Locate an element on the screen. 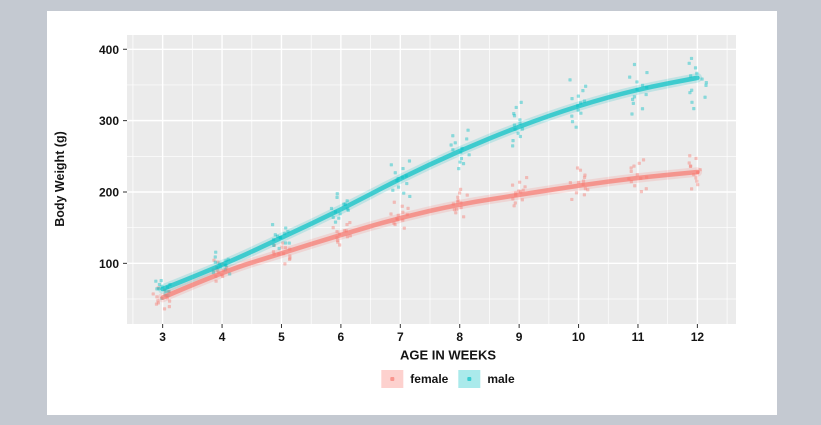 This screenshot has width=821, height=425. svg-text: 6 is located at coordinates (341, 337).